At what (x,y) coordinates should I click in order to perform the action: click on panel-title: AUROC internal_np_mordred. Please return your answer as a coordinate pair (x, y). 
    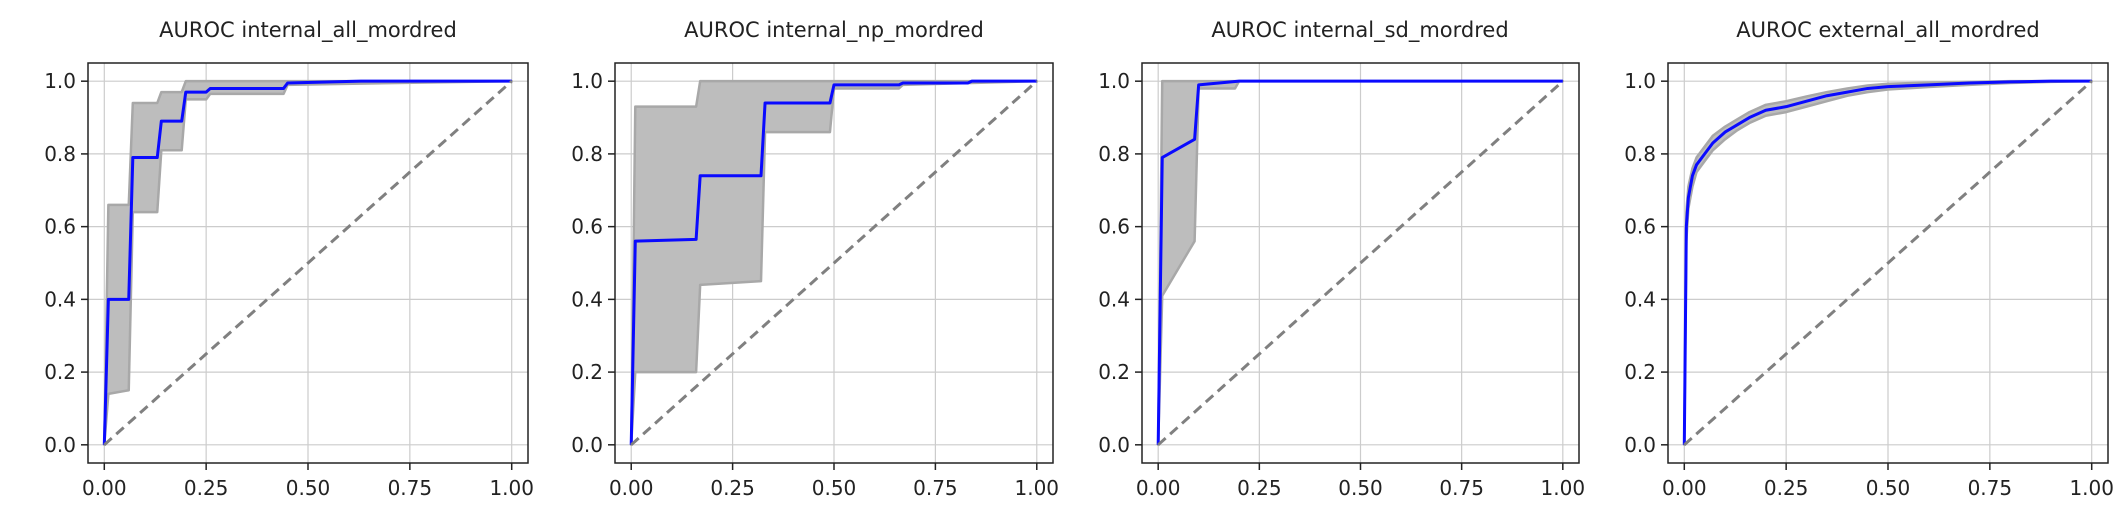
    Looking at the image, I should click on (834, 30).